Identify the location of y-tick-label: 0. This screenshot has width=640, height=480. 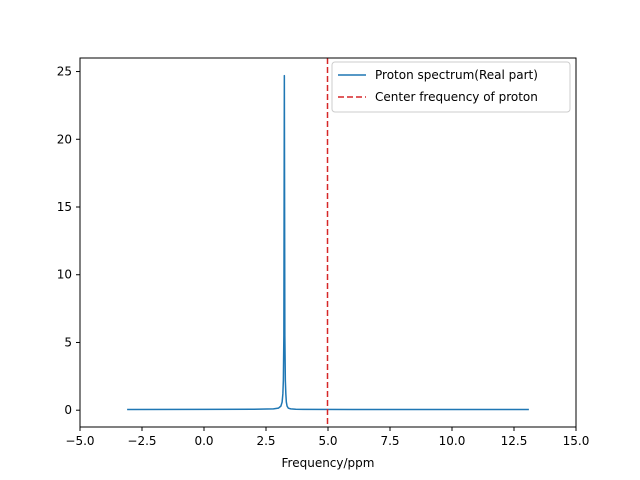
(68, 410).